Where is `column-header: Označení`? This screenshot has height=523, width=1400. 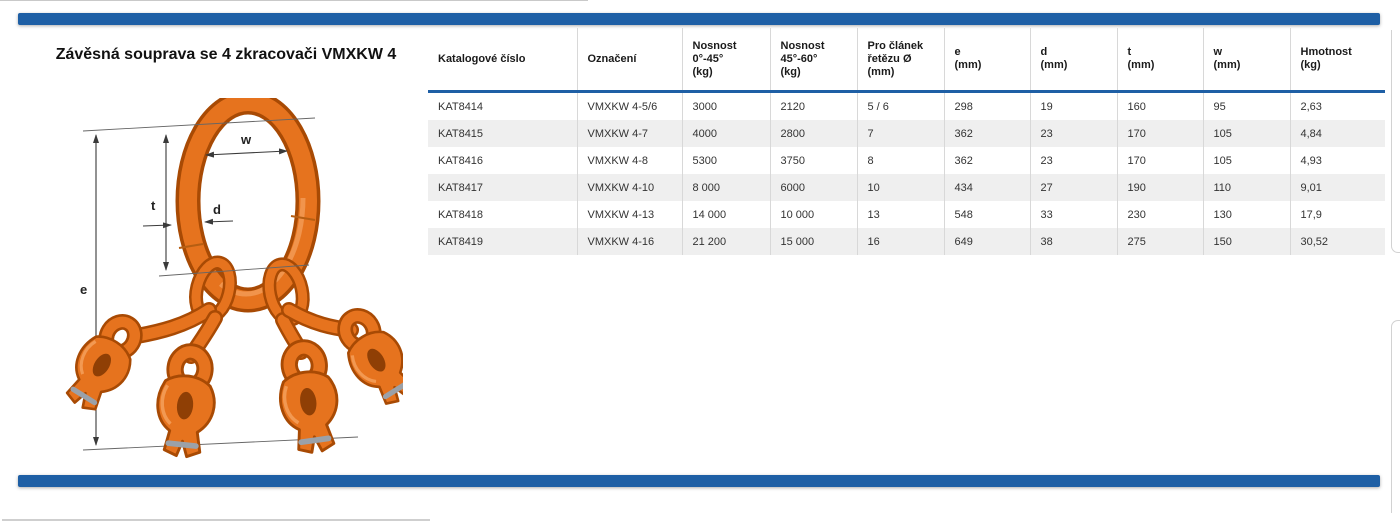 column-header: Označení is located at coordinates (629, 60).